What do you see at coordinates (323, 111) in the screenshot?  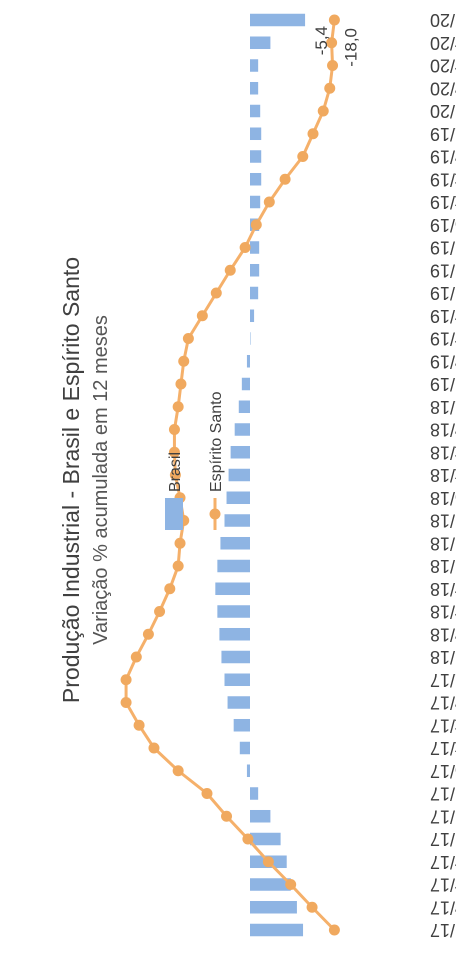 I see `point-espirito-santo-jan/20` at bounding box center [323, 111].